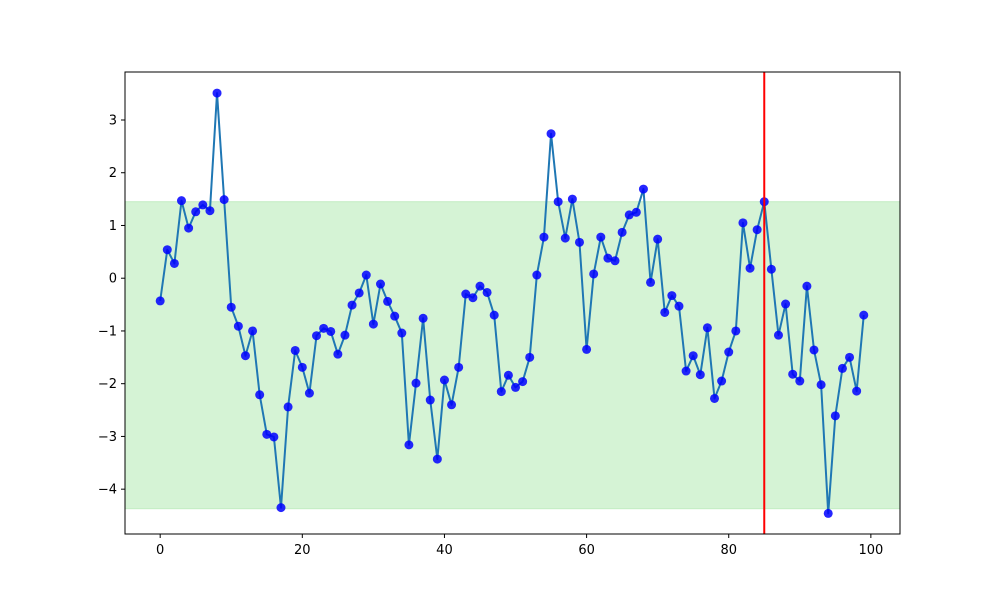 Image resolution: width=1000 pixels, height=604 pixels. Describe the element at coordinates (113, 226) in the screenshot. I see `y-tick-label: 1` at that location.